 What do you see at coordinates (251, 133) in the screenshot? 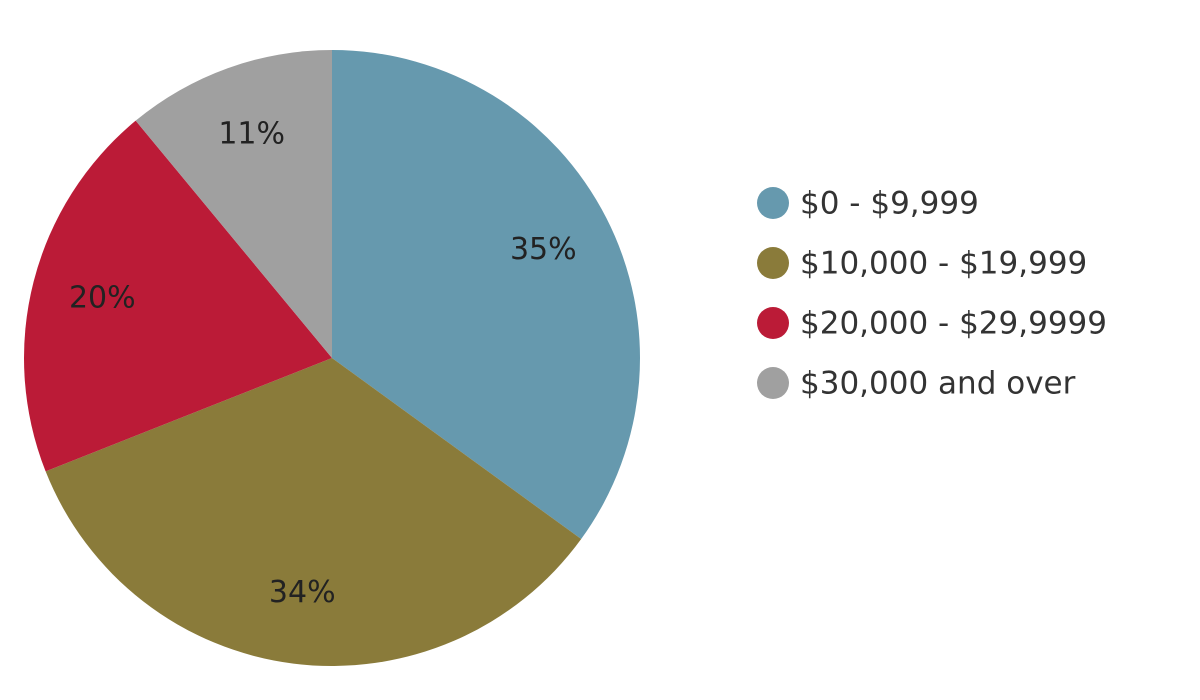
I see `data-label: 11%` at bounding box center [251, 133].